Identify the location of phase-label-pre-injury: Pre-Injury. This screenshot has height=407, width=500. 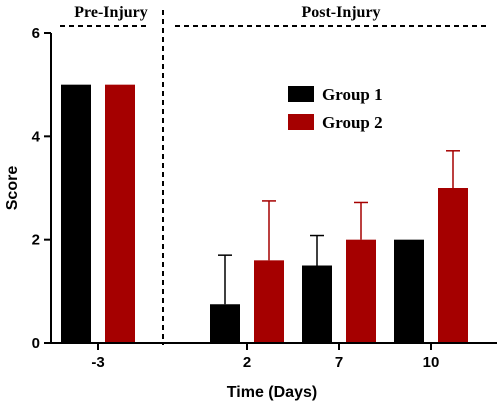
(110, 12).